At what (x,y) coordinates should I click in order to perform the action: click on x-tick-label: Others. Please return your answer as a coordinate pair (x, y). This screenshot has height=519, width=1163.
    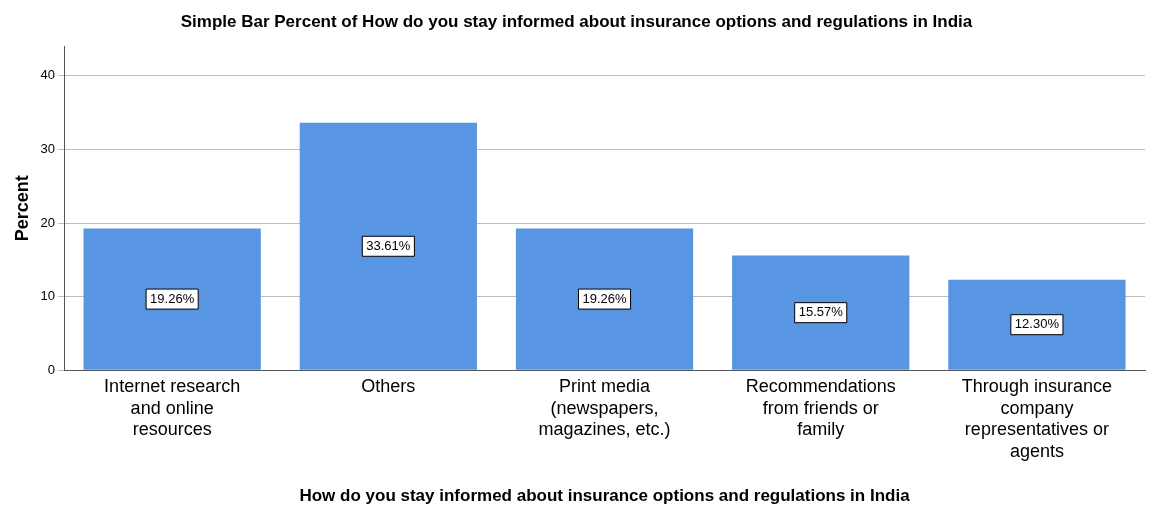
    Looking at the image, I should click on (388, 385).